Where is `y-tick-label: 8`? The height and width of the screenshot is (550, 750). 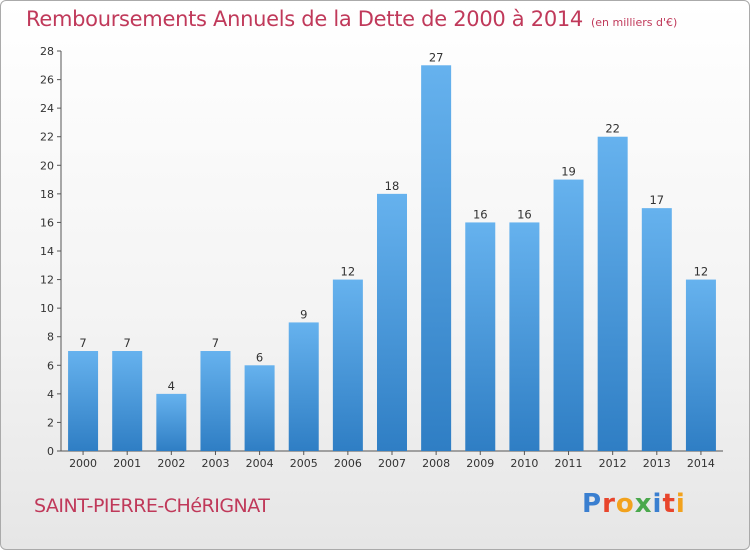 y-tick-label: 8 is located at coordinates (50, 337).